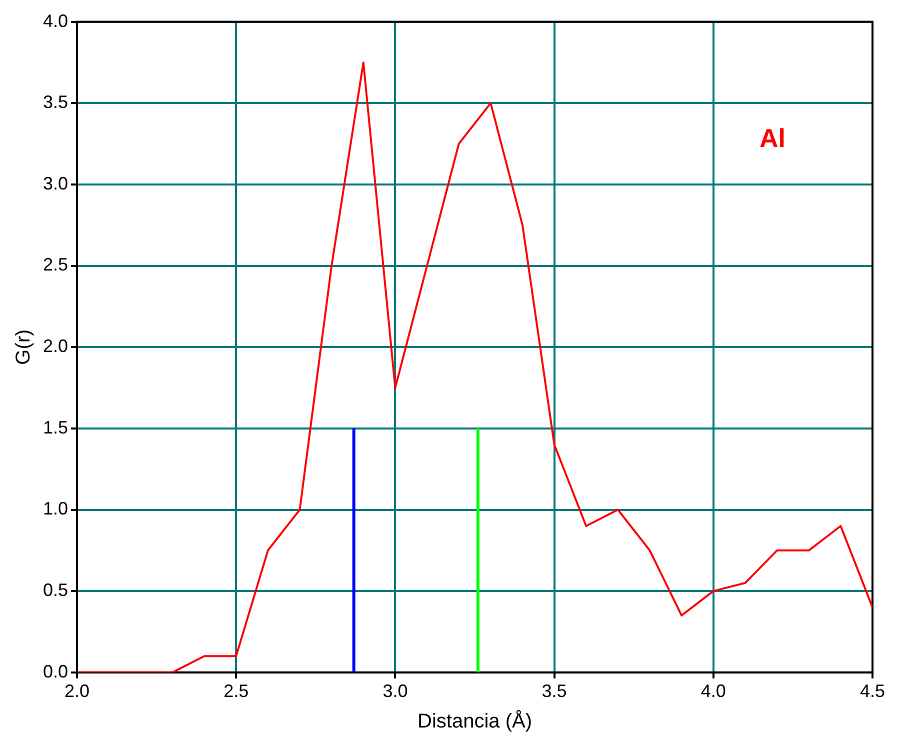 The image size is (898, 750). I want to click on x-tick-label: 3.0, so click(395, 691).